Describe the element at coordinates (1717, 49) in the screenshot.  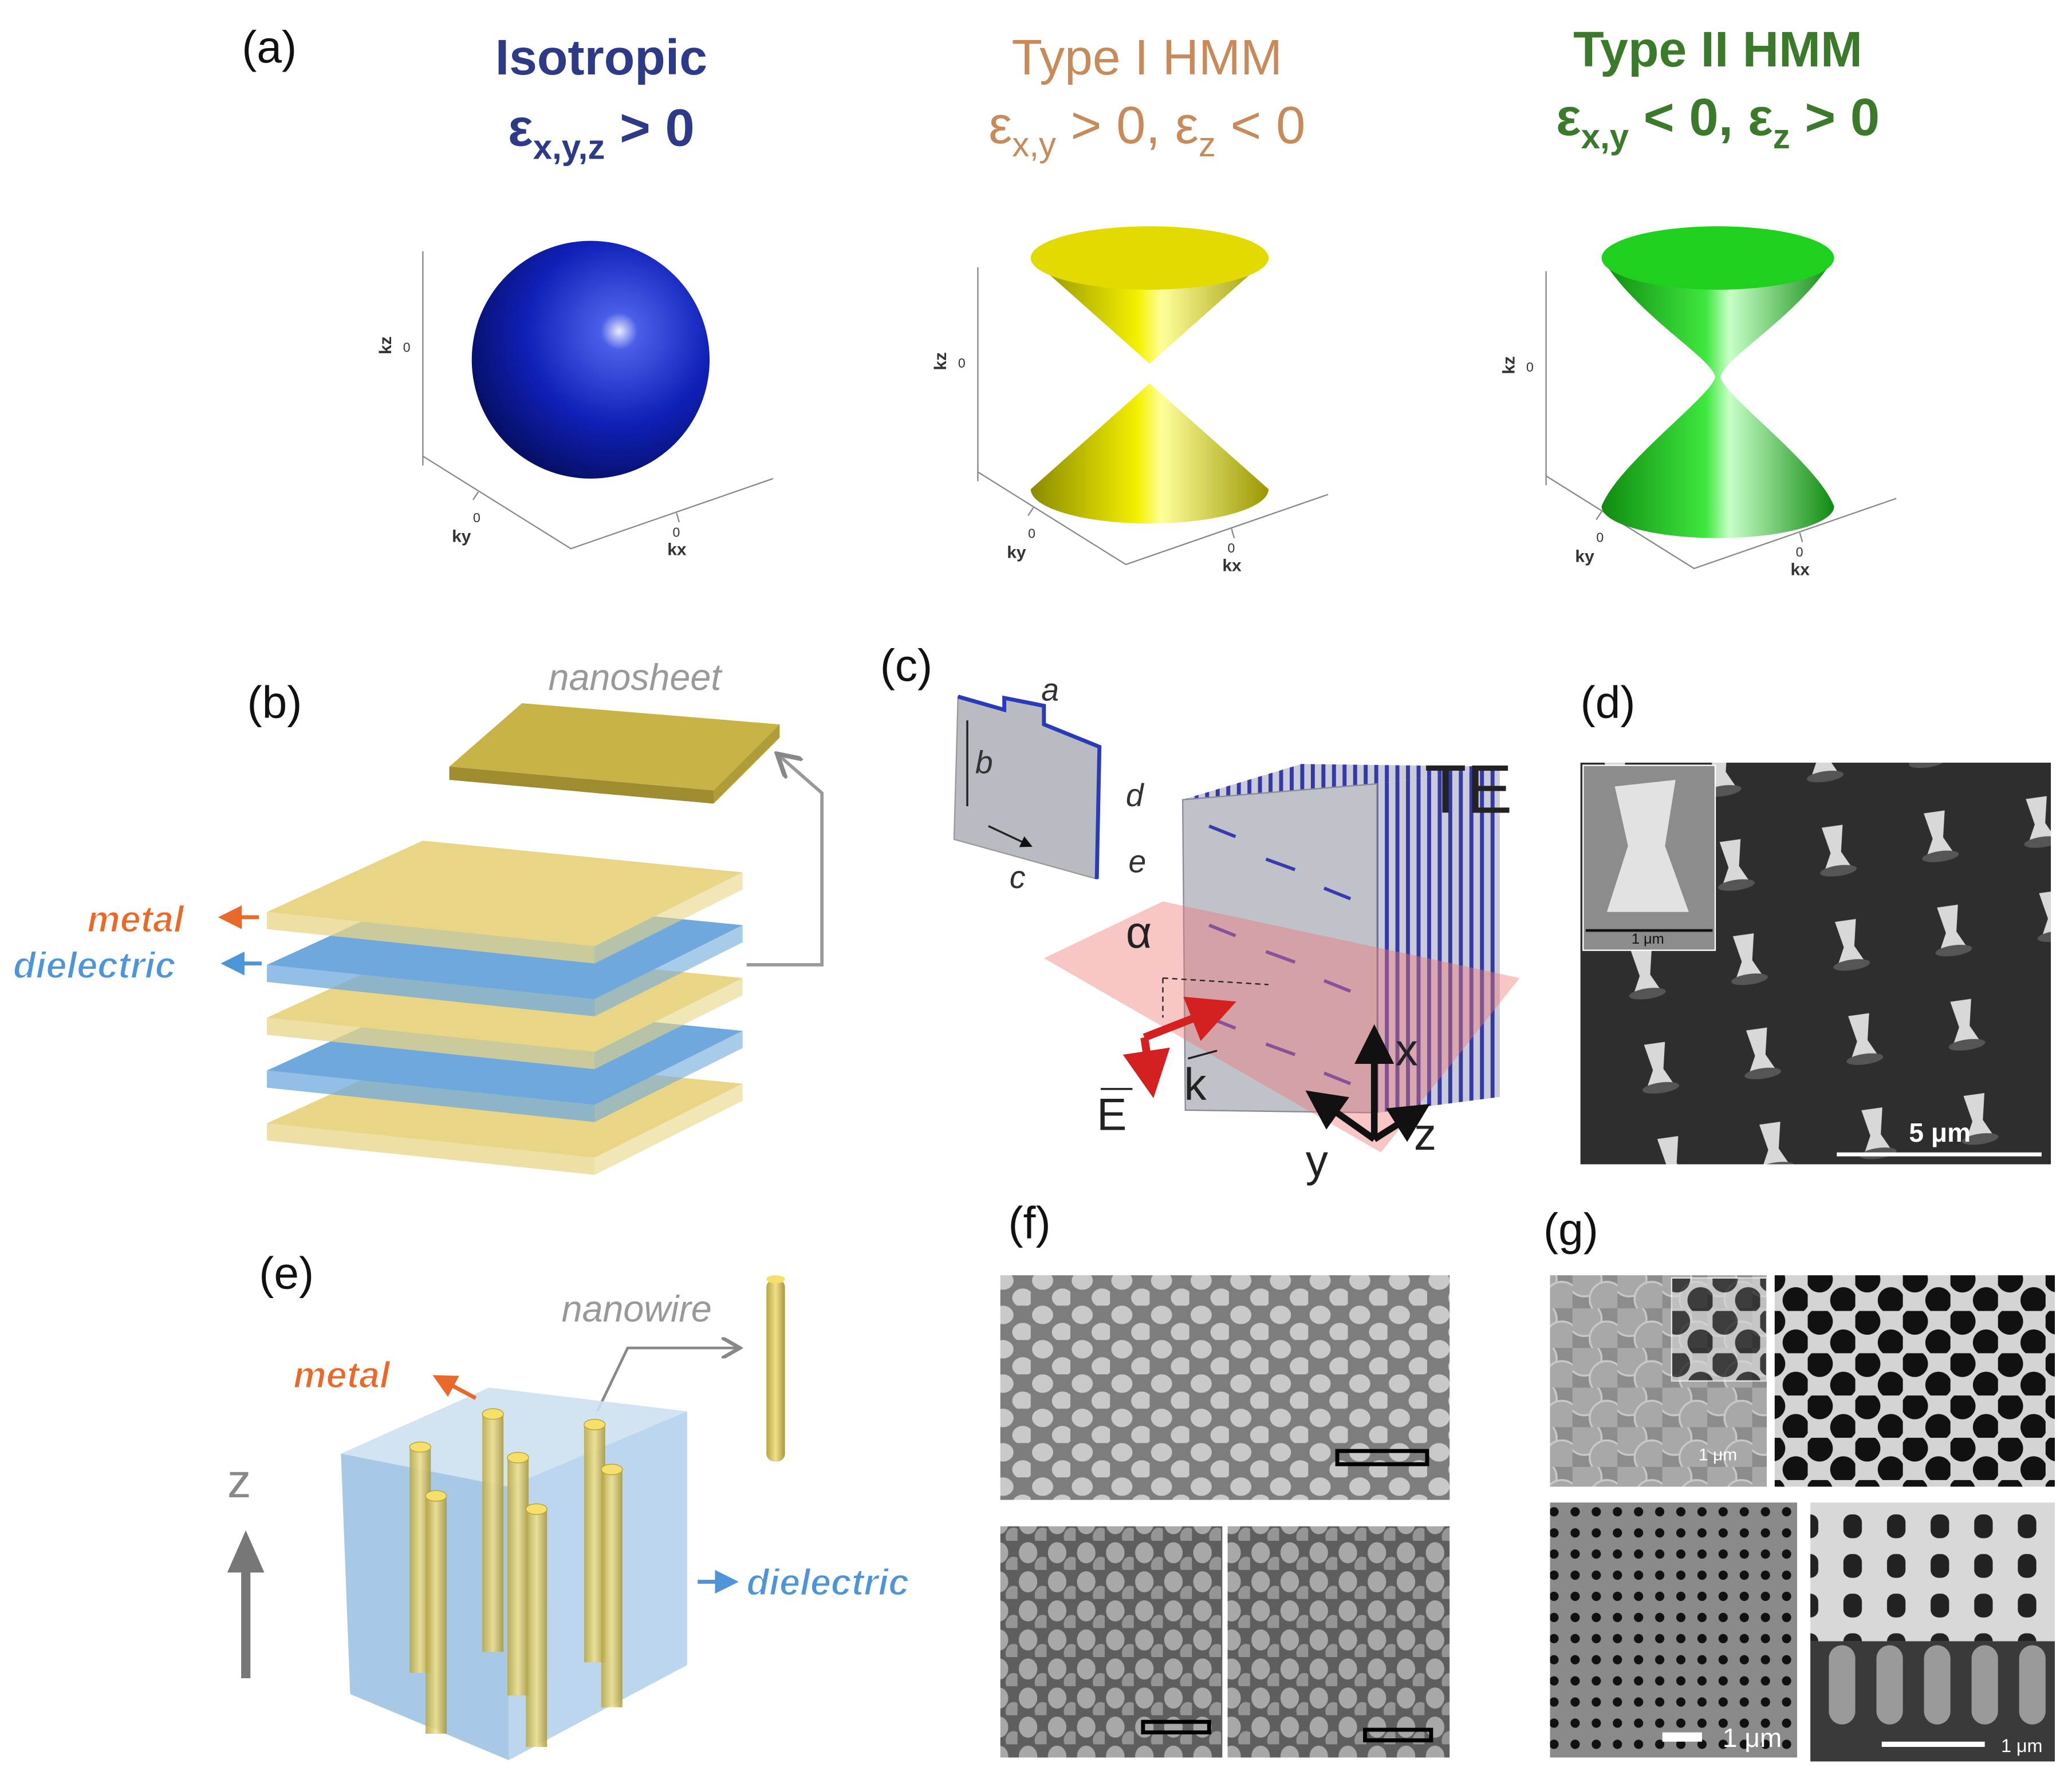
I see `surface-title: Type II HMM` at that location.